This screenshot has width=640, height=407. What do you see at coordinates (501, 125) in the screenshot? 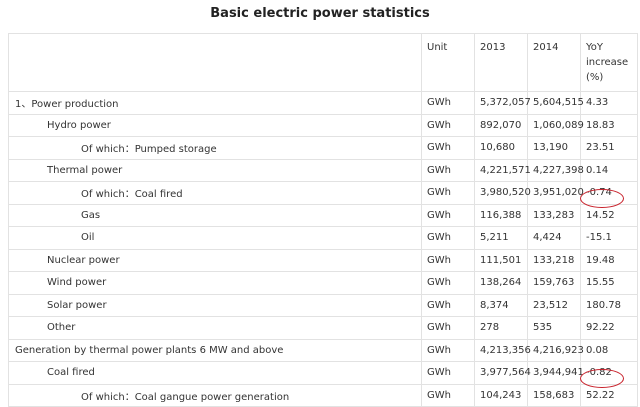
I see `cell-text: 892,070` at bounding box center [501, 125].